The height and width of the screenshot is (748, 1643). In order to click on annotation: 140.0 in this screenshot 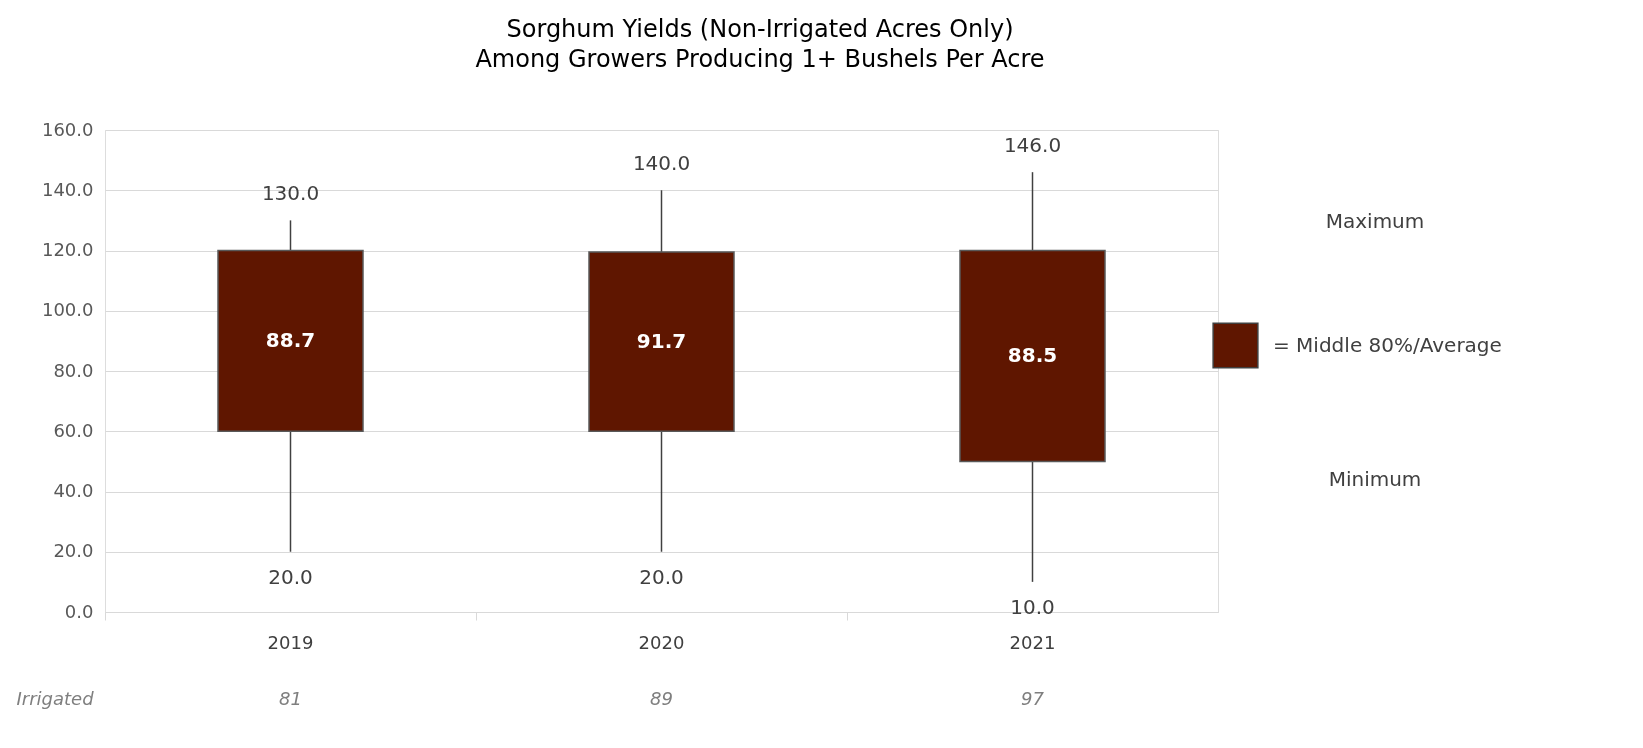, I will do `click(661, 163)`.